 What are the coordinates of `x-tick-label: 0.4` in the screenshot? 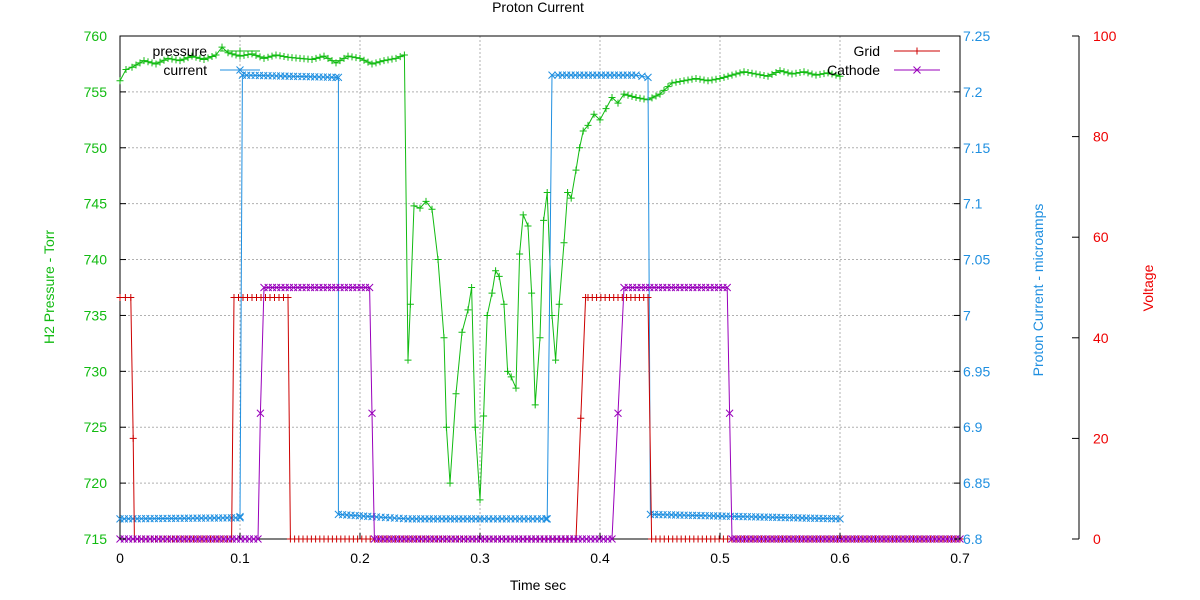 It's located at (600, 558).